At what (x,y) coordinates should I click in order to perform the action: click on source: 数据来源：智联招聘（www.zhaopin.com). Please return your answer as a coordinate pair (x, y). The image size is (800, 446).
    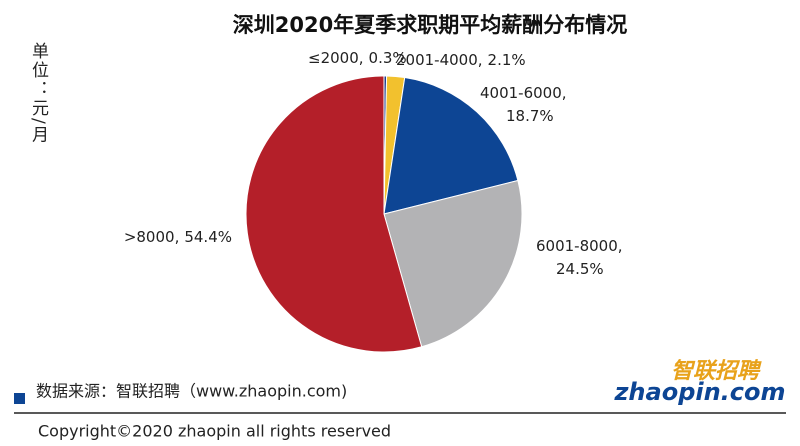
    Looking at the image, I should click on (191, 391).